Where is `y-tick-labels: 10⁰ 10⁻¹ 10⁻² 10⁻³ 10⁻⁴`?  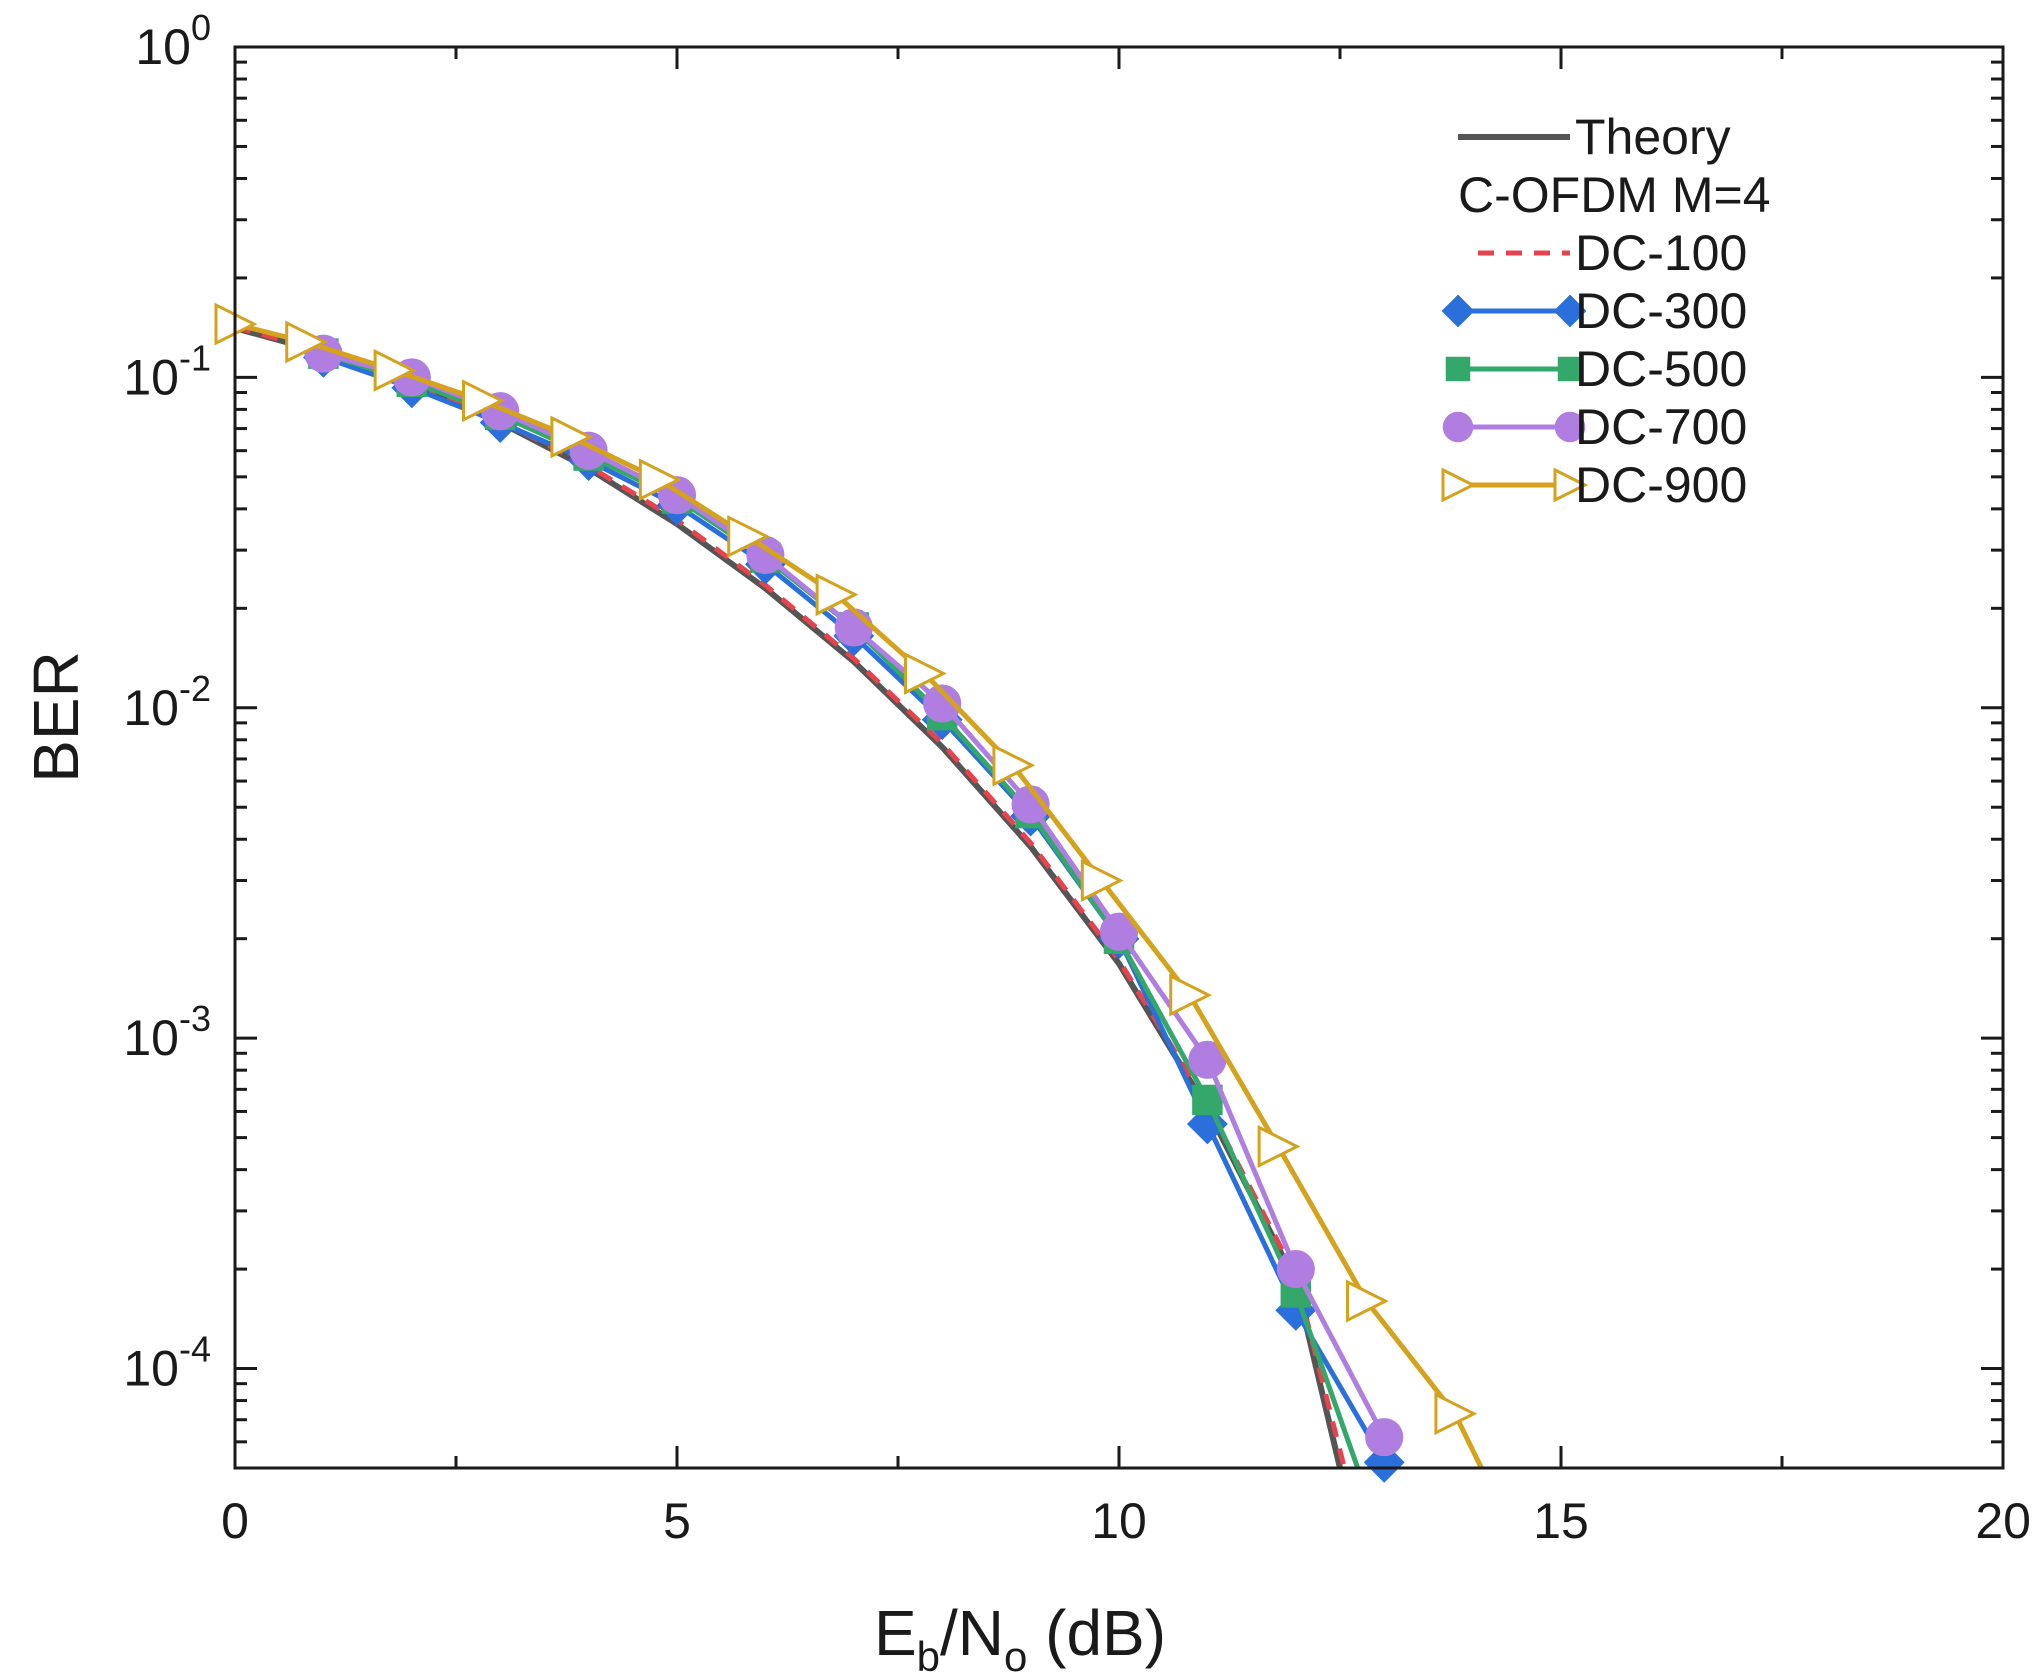
y-tick-labels: 10⁰ 10⁻¹ 10⁻² 10⁻³ 10⁻⁴ is located at coordinates (167, 702).